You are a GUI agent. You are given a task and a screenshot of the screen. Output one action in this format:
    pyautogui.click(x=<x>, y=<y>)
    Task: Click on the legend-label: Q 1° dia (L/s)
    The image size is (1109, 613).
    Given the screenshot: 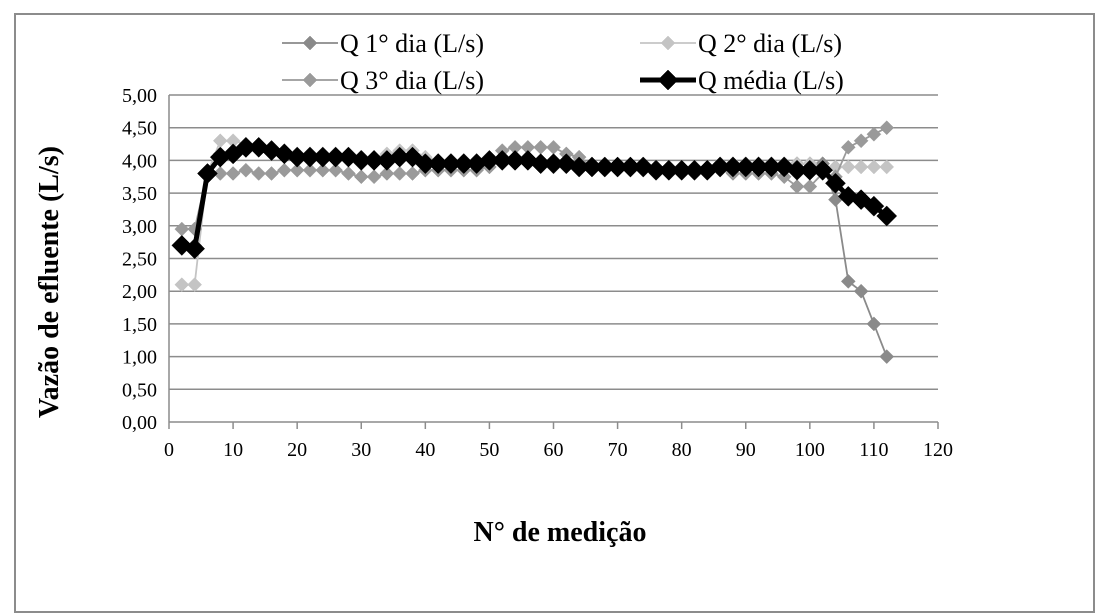 What is the action you would take?
    pyautogui.click(x=412, y=43)
    